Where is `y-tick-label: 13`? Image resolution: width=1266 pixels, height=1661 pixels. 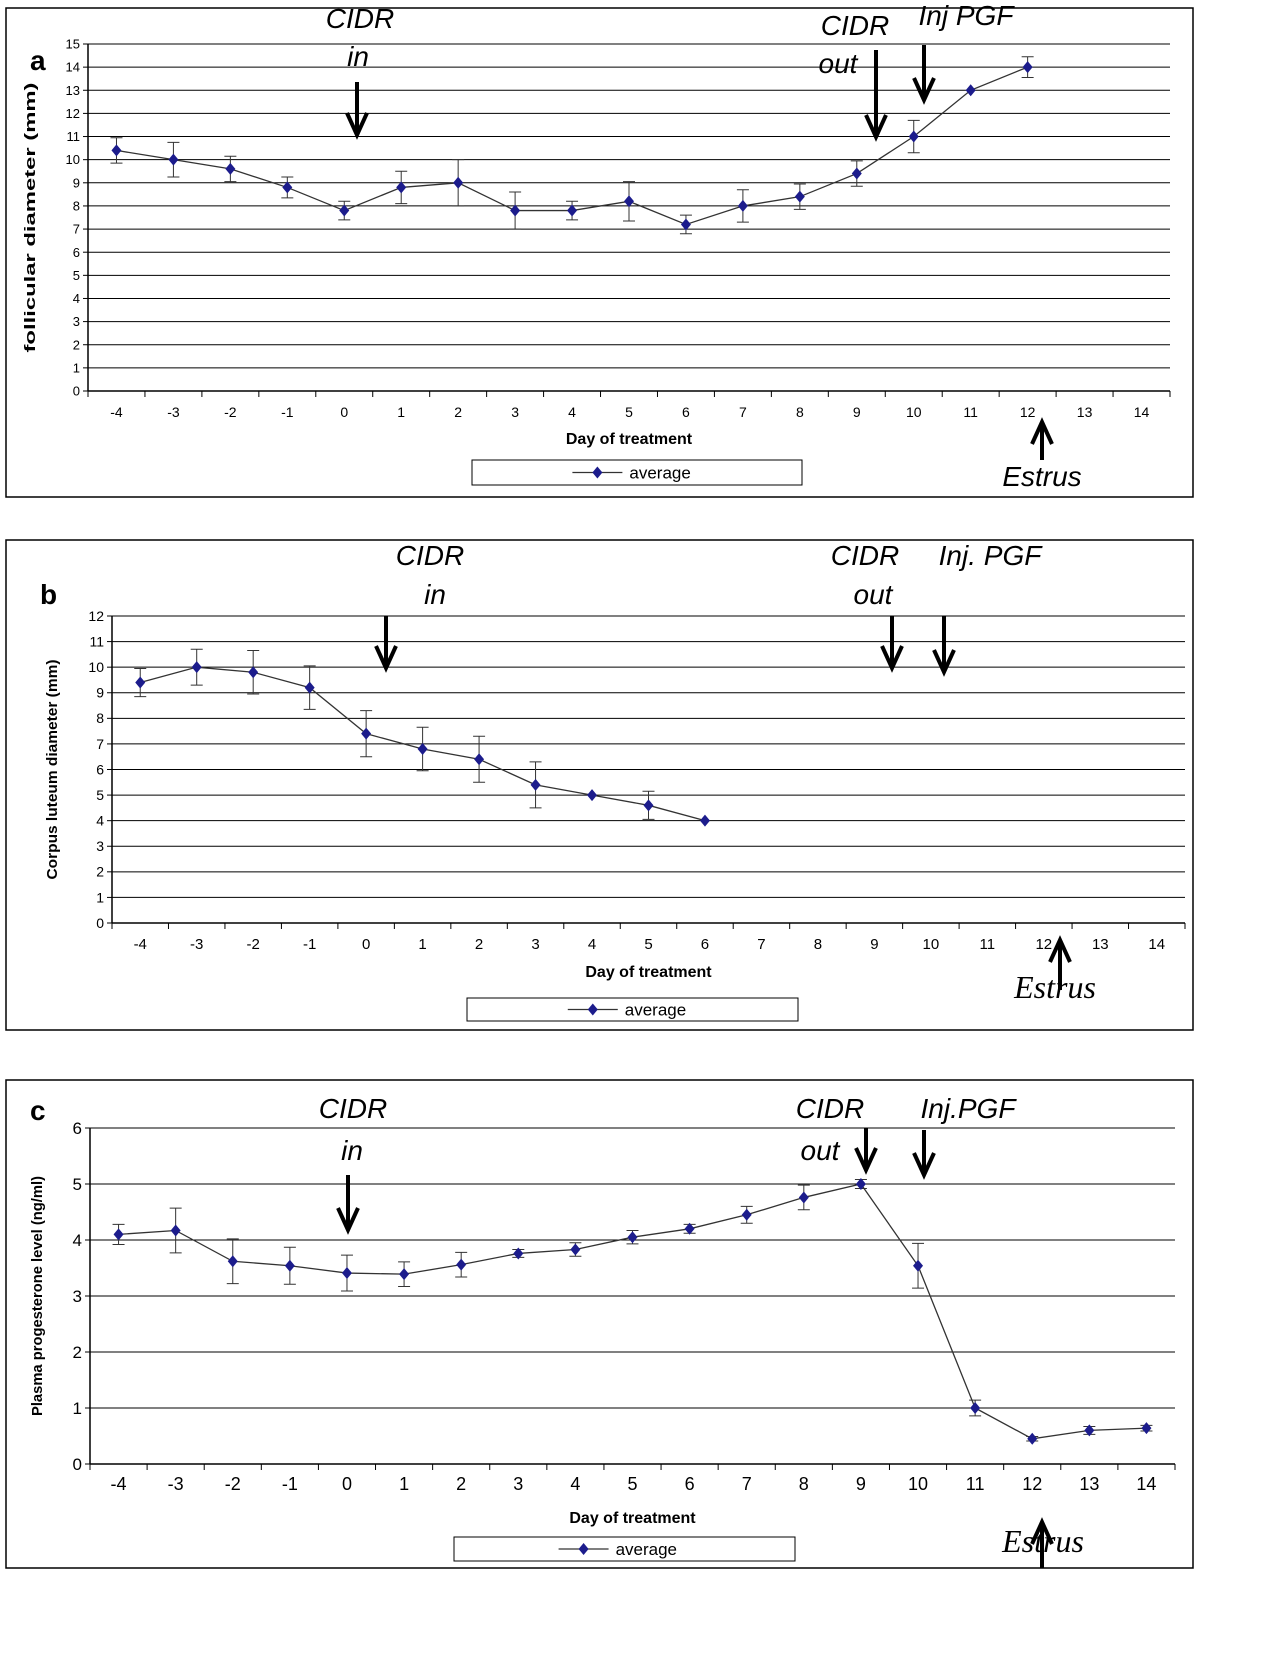 y-tick-label: 13 is located at coordinates (73, 90).